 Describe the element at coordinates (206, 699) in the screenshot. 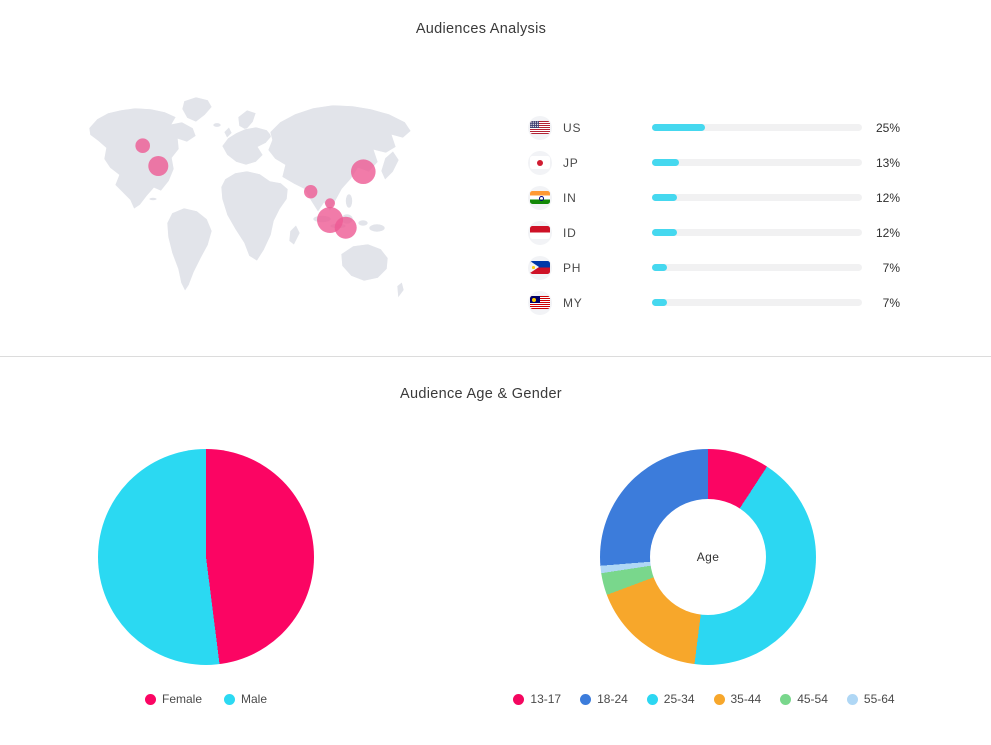

I see `gender-legend: Female Male` at that location.